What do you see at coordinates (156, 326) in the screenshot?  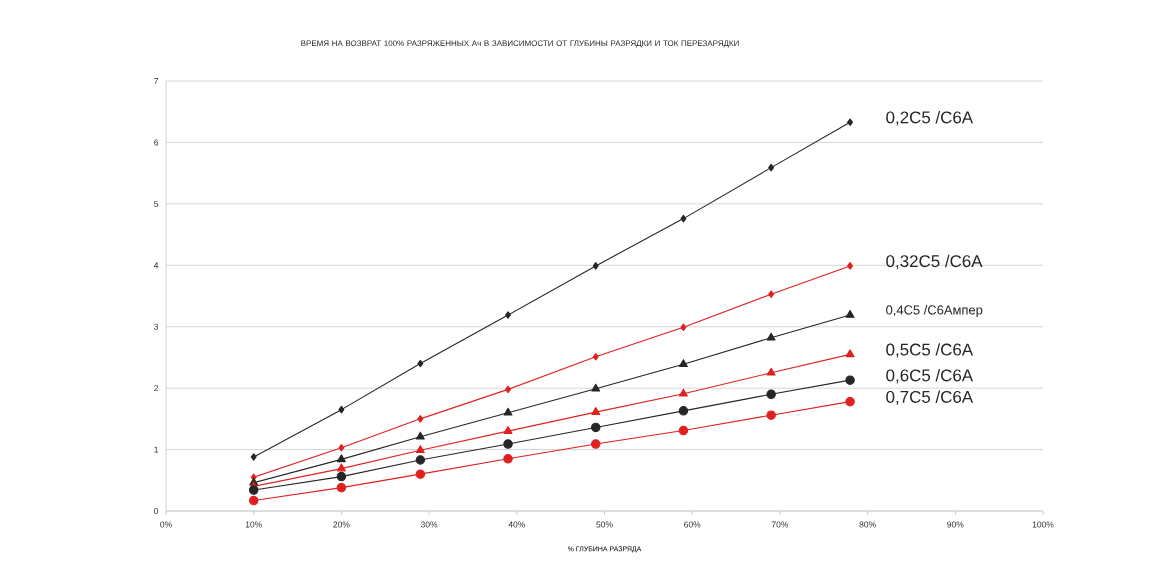 I see `y-tick-label: 3` at bounding box center [156, 326].